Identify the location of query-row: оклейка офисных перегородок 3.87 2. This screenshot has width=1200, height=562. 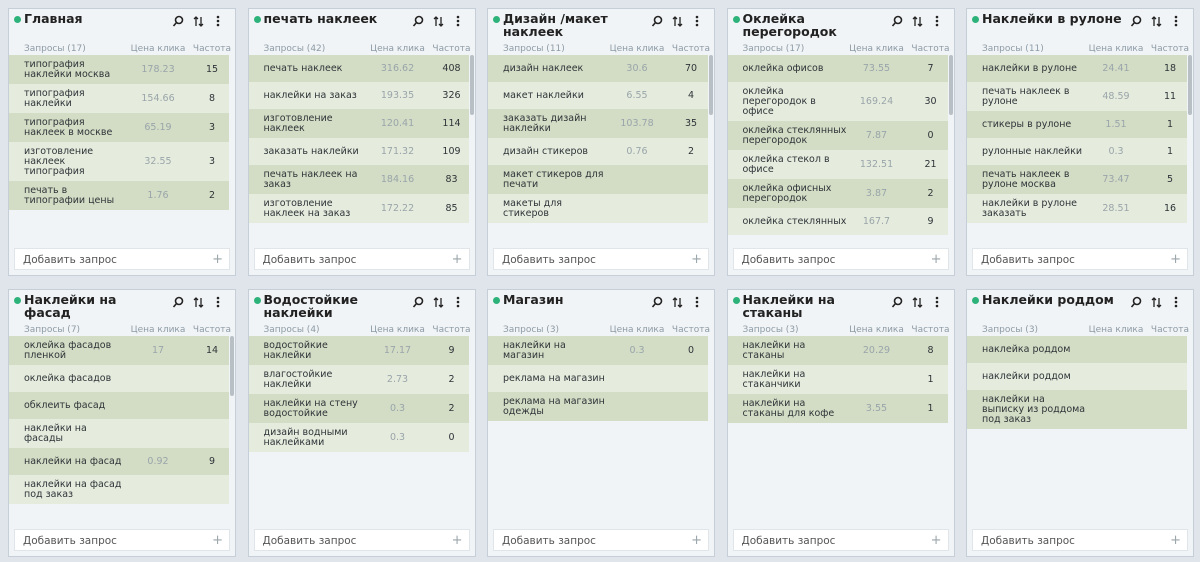
(837, 193).